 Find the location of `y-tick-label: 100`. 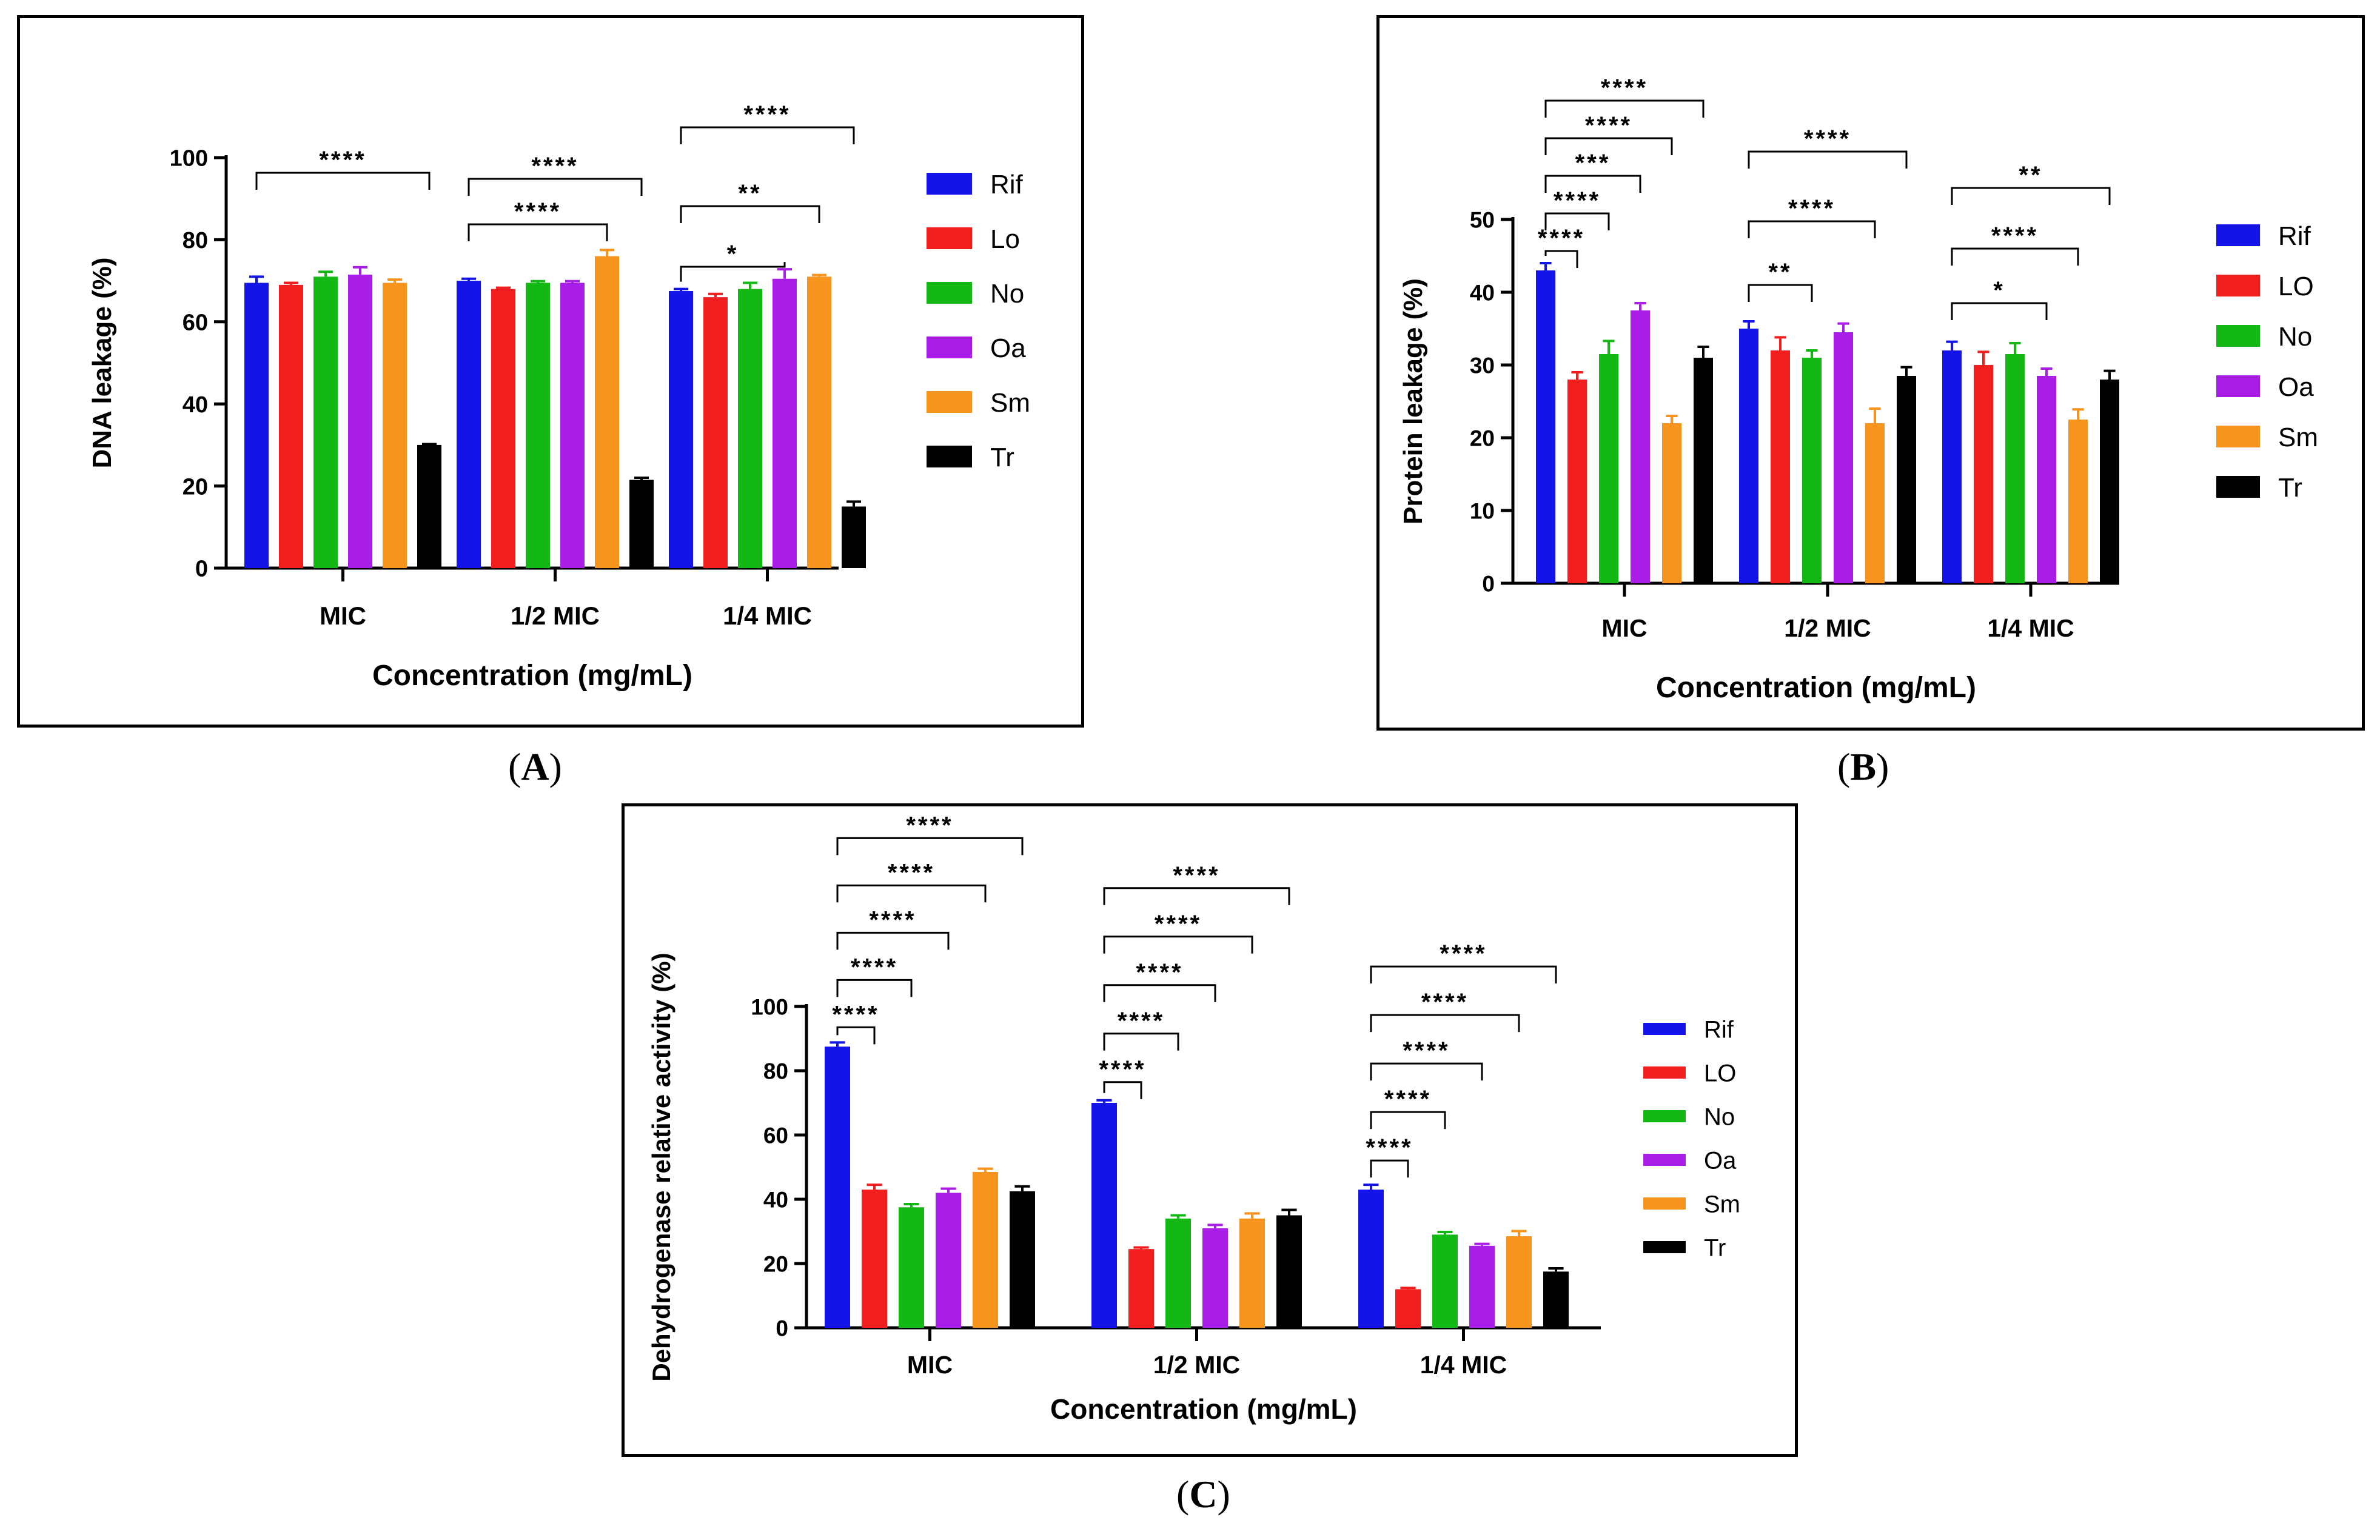

y-tick-label: 100 is located at coordinates (189, 159).